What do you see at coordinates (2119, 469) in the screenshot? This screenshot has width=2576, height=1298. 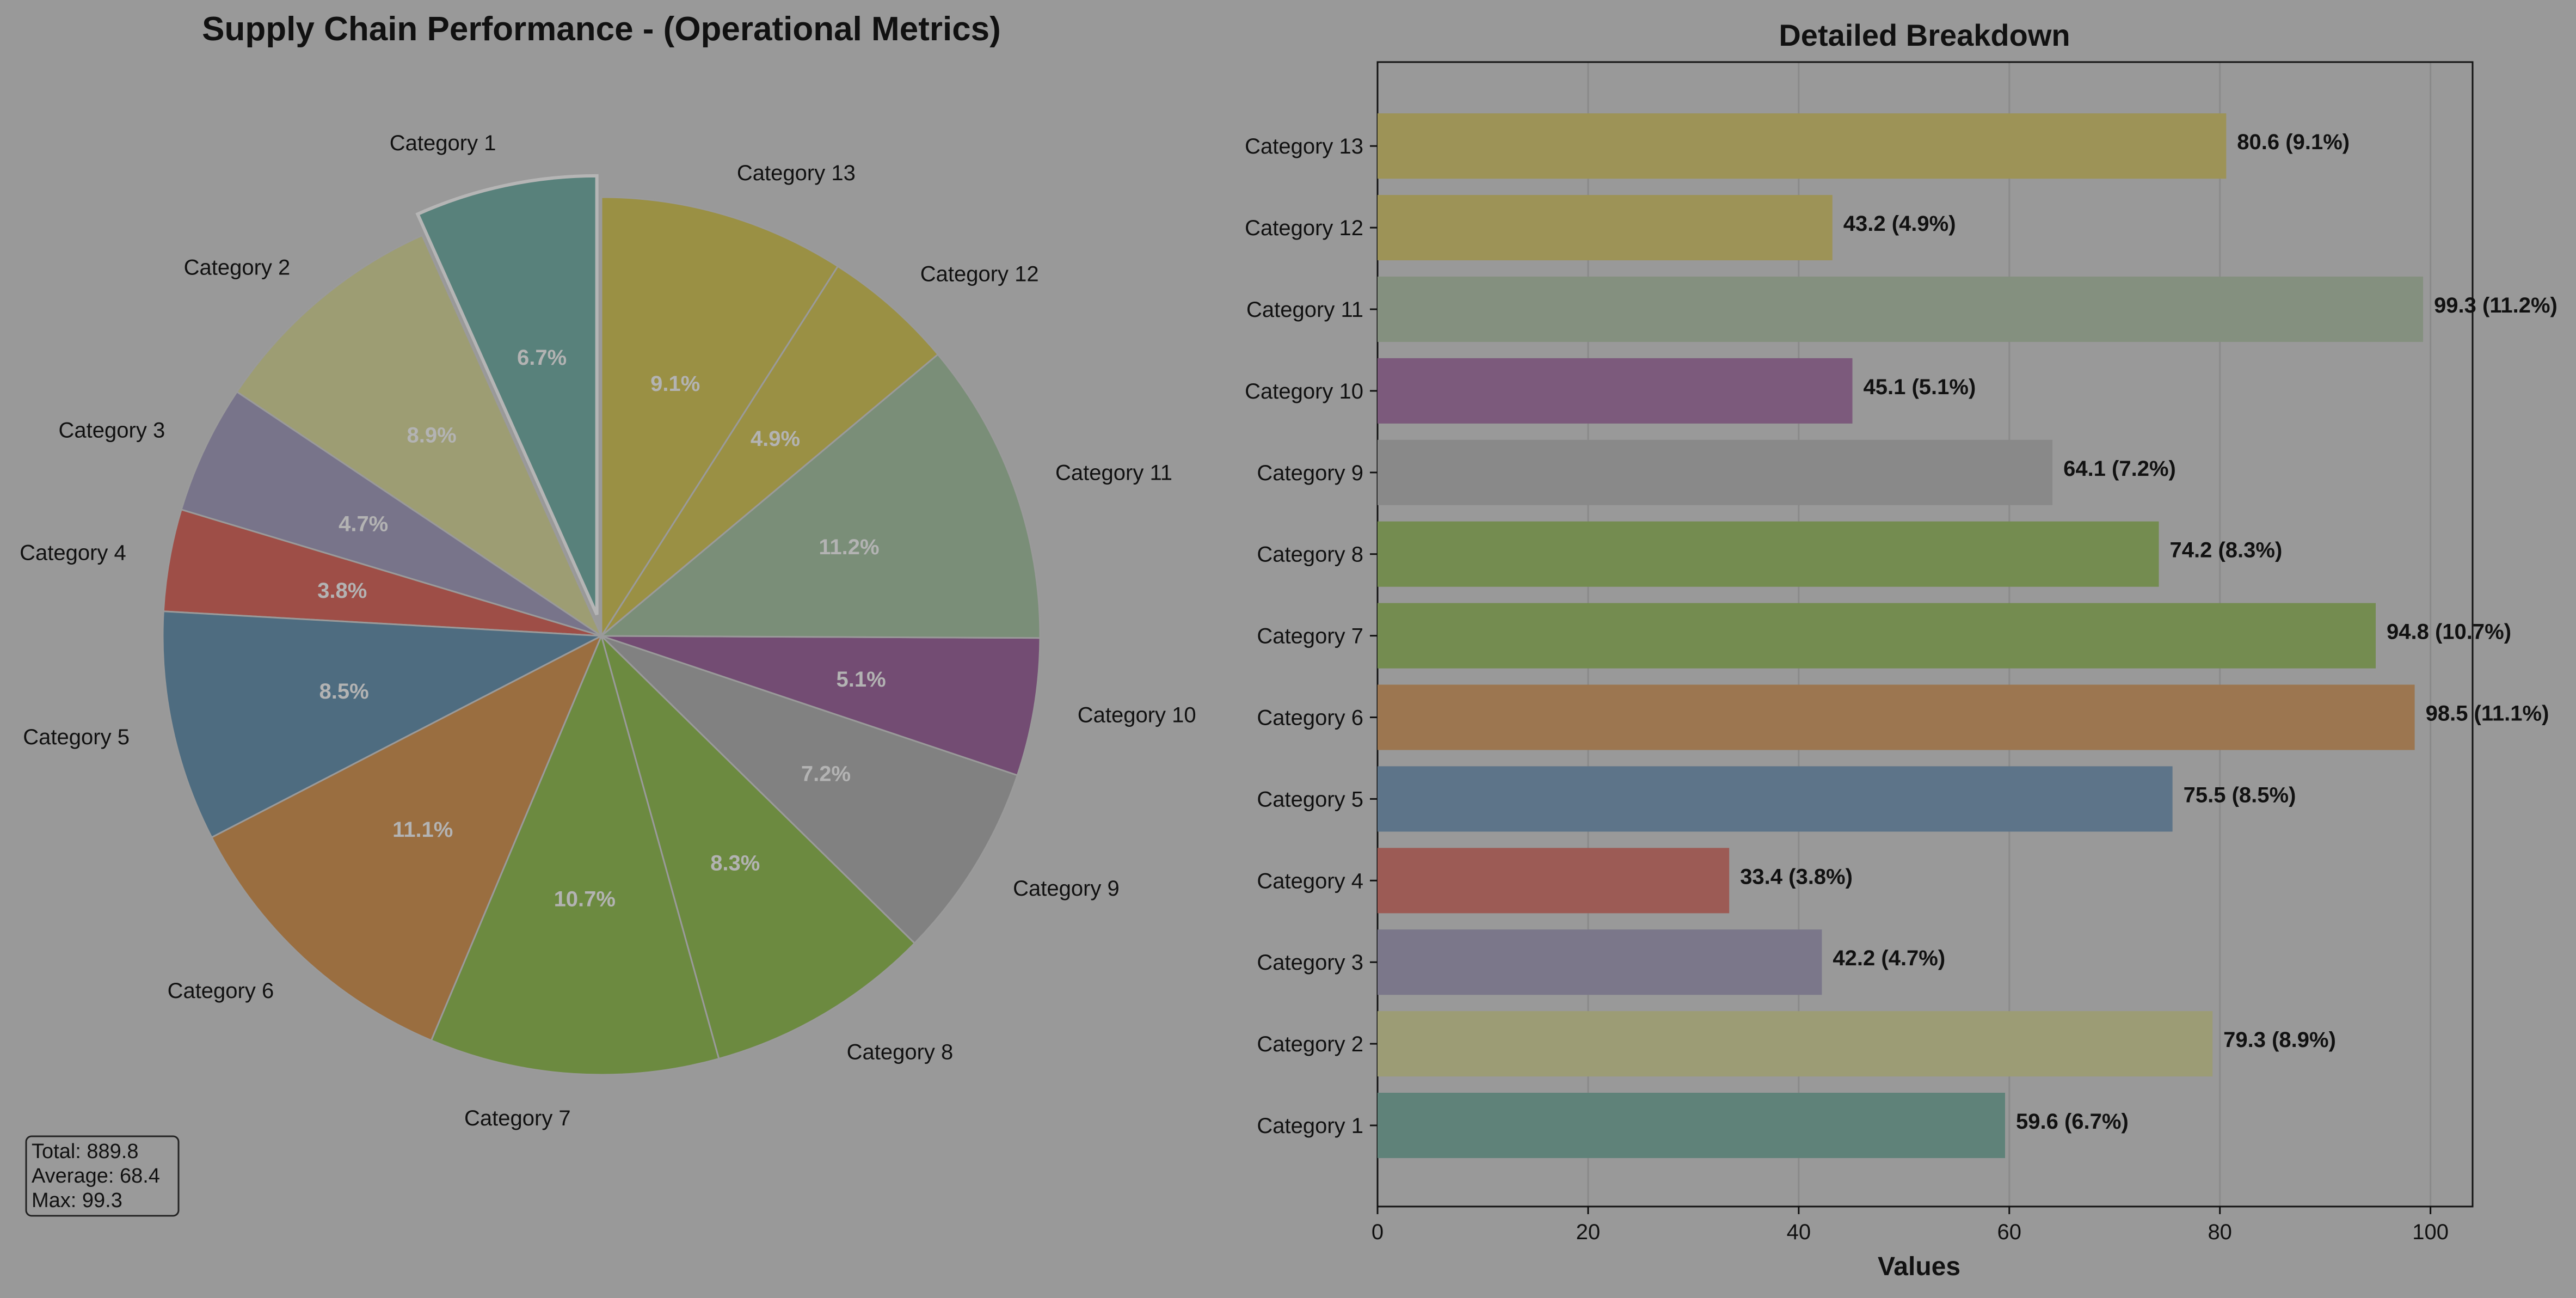 I see `bar-value-label: 64.1 (7.2%)` at bounding box center [2119, 469].